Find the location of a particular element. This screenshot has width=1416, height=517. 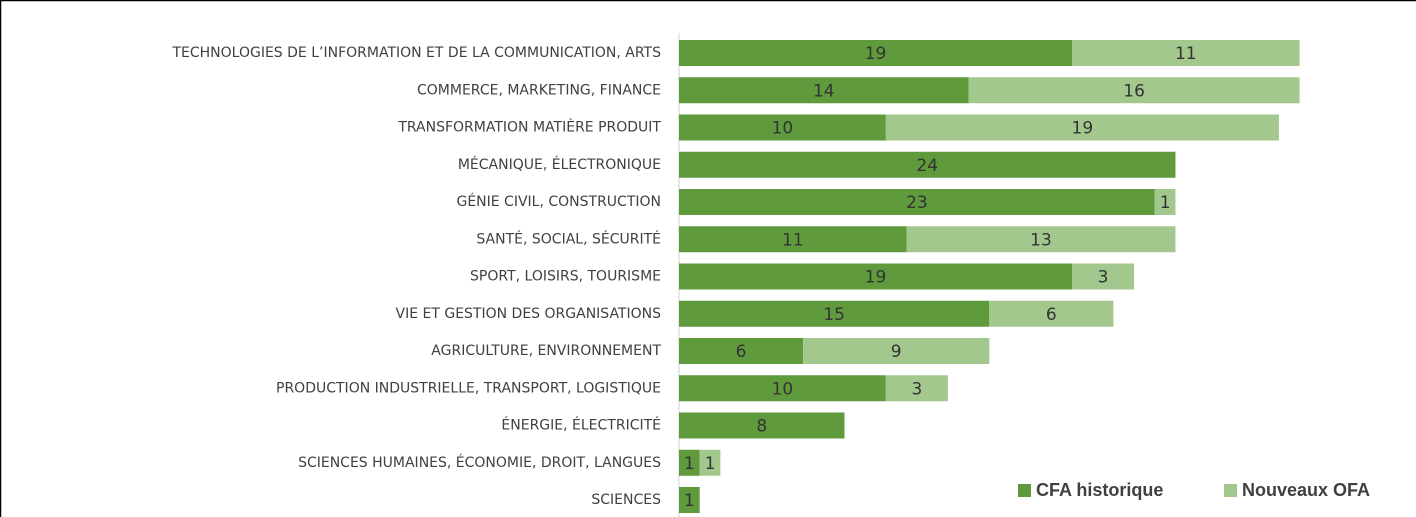

category-label: ÉNERGIE, ÉLECTRICITÉ is located at coordinates (581, 425).